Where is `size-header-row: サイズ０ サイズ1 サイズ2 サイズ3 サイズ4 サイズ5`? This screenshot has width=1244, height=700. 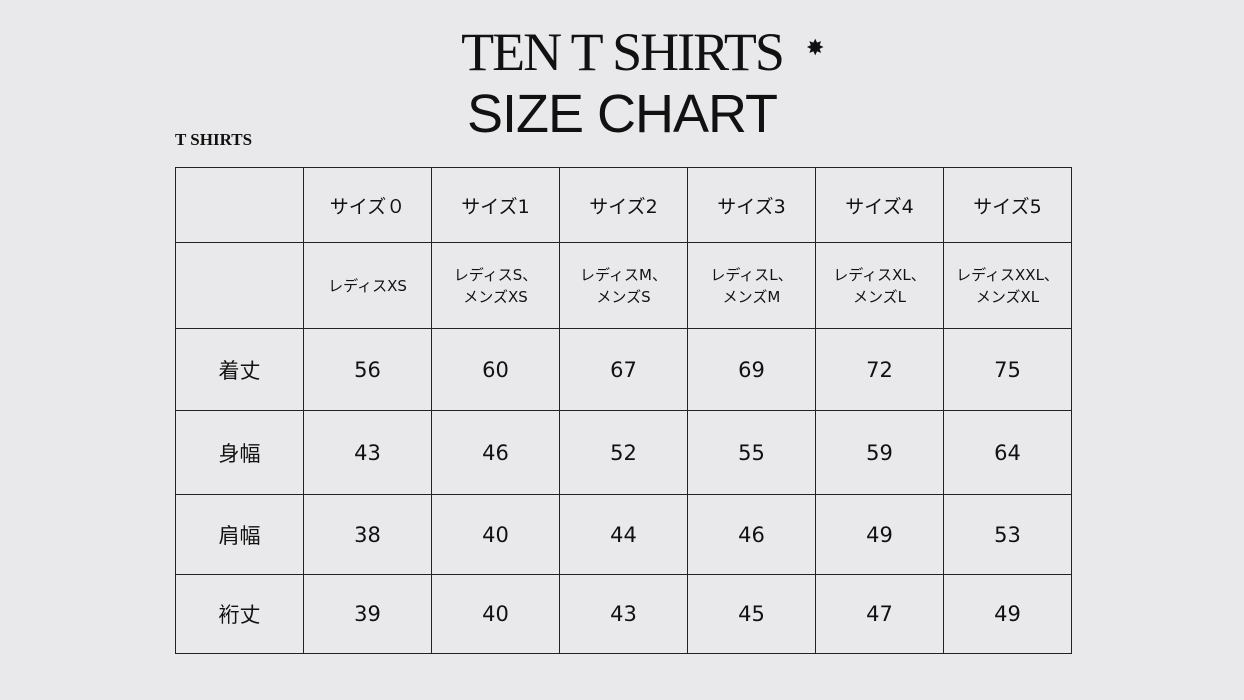 size-header-row: サイズ０ サイズ1 サイズ2 サイズ3 サイズ4 サイズ5 is located at coordinates (623, 205).